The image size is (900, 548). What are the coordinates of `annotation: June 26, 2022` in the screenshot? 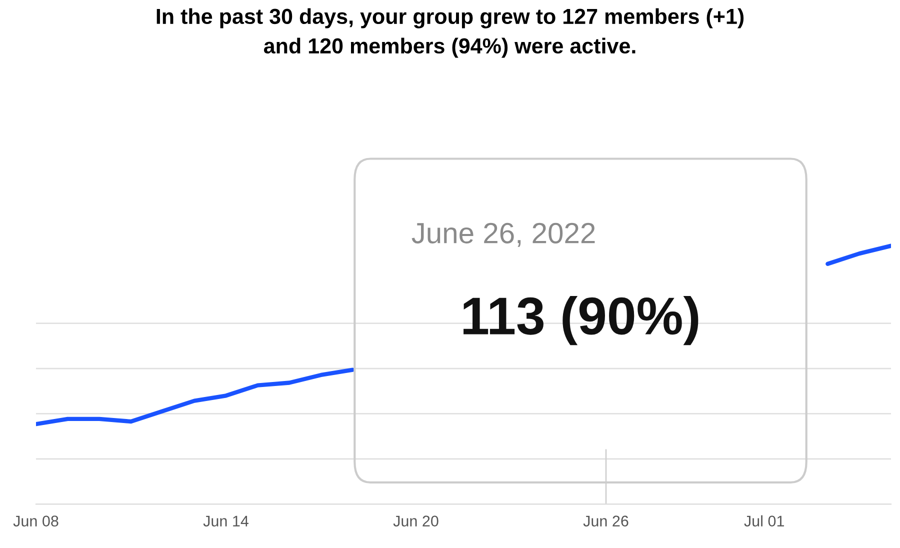 It's located at (503, 234).